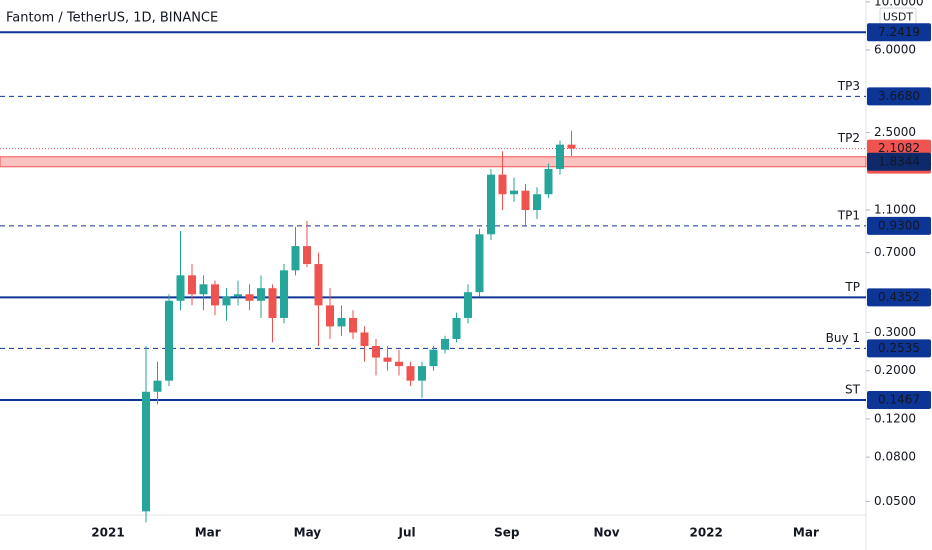  What do you see at coordinates (433, 162) in the screenshot?
I see `level-band` at bounding box center [433, 162].